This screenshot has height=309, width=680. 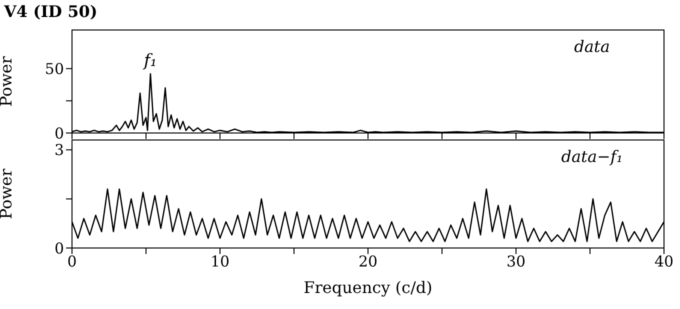 I want to click on x-tick-label: 0, so click(x=72, y=261).